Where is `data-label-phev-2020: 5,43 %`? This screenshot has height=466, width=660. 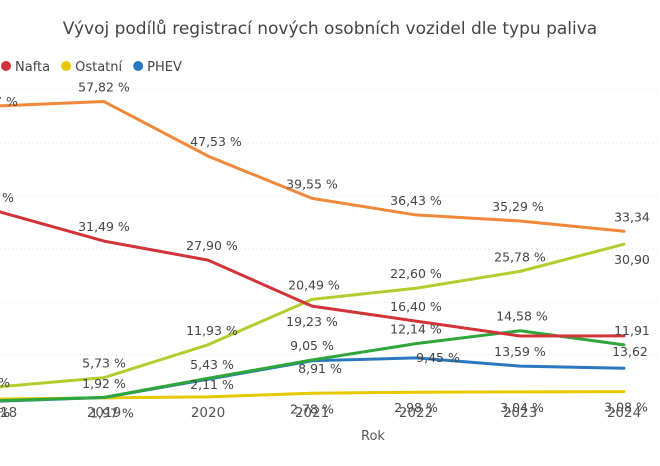 data-label-phev-2020: 5,43 % is located at coordinates (212, 364).